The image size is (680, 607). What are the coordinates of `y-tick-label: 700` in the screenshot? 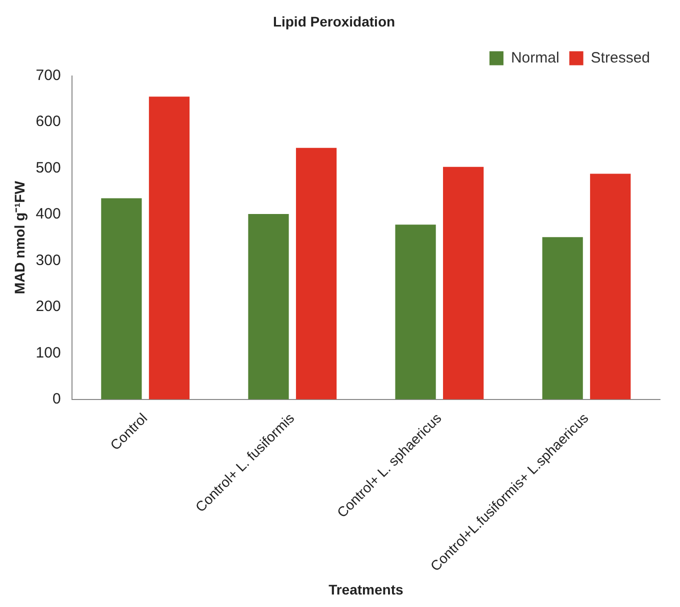 It's located at (48, 75).